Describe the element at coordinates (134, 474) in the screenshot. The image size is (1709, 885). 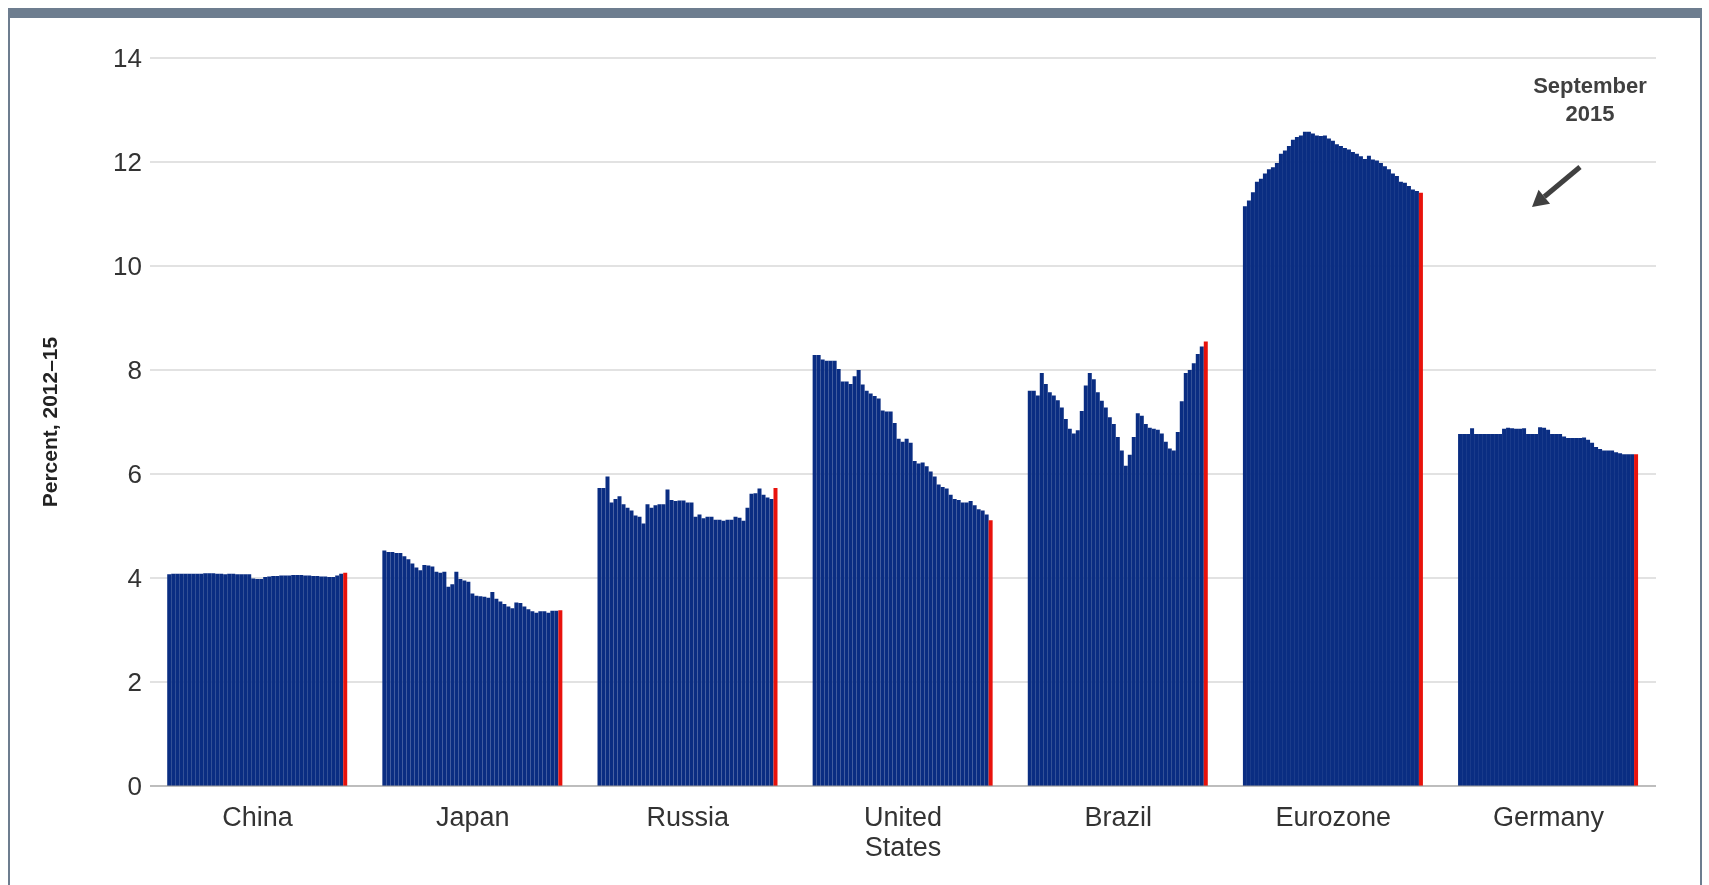
I see `y-tick-label: 6` at that location.